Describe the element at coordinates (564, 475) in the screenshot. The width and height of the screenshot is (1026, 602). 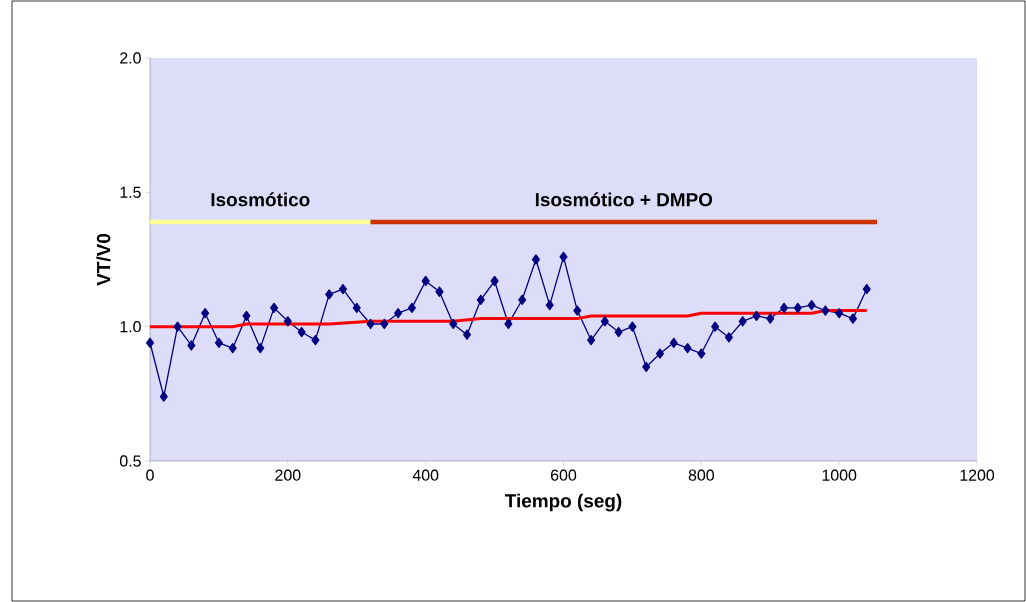
I see `x-tick-label: 600` at that location.